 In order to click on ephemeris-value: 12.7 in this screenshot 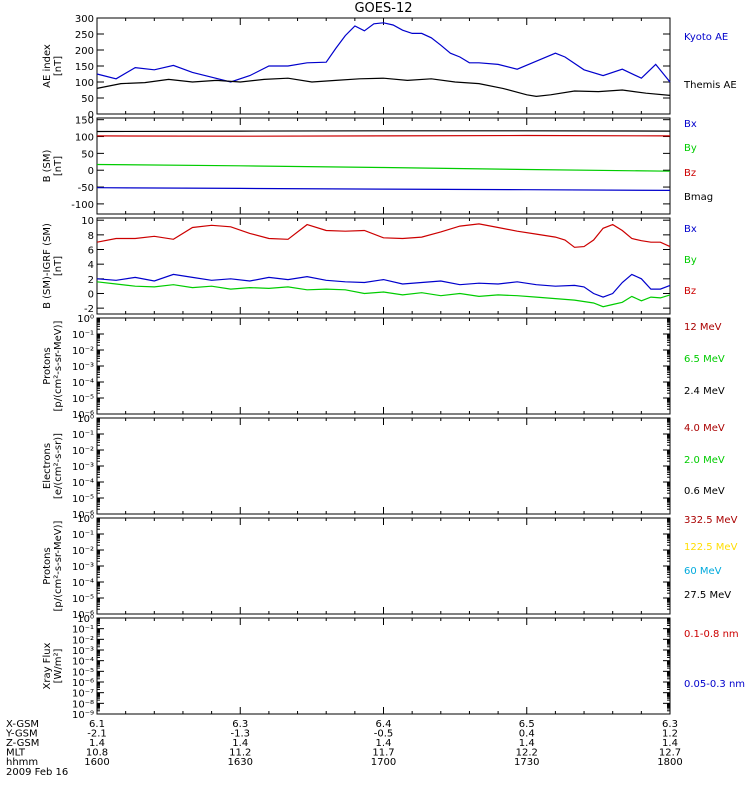, I will do `click(670, 753)`.